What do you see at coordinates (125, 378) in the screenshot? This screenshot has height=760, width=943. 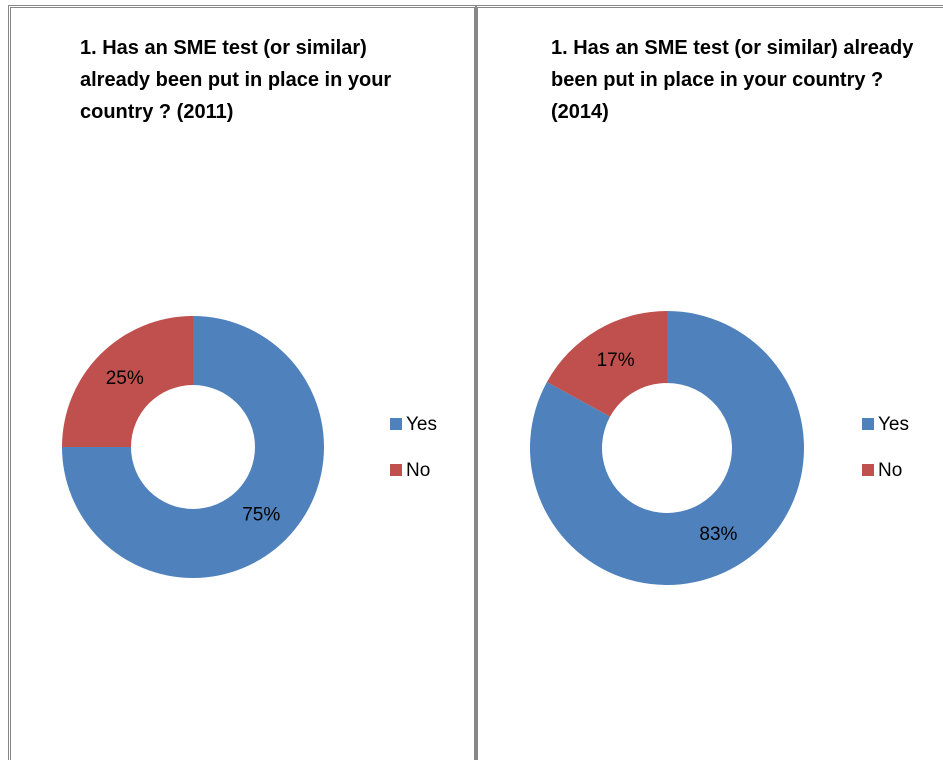 I see `data-label: 25%` at bounding box center [125, 378].